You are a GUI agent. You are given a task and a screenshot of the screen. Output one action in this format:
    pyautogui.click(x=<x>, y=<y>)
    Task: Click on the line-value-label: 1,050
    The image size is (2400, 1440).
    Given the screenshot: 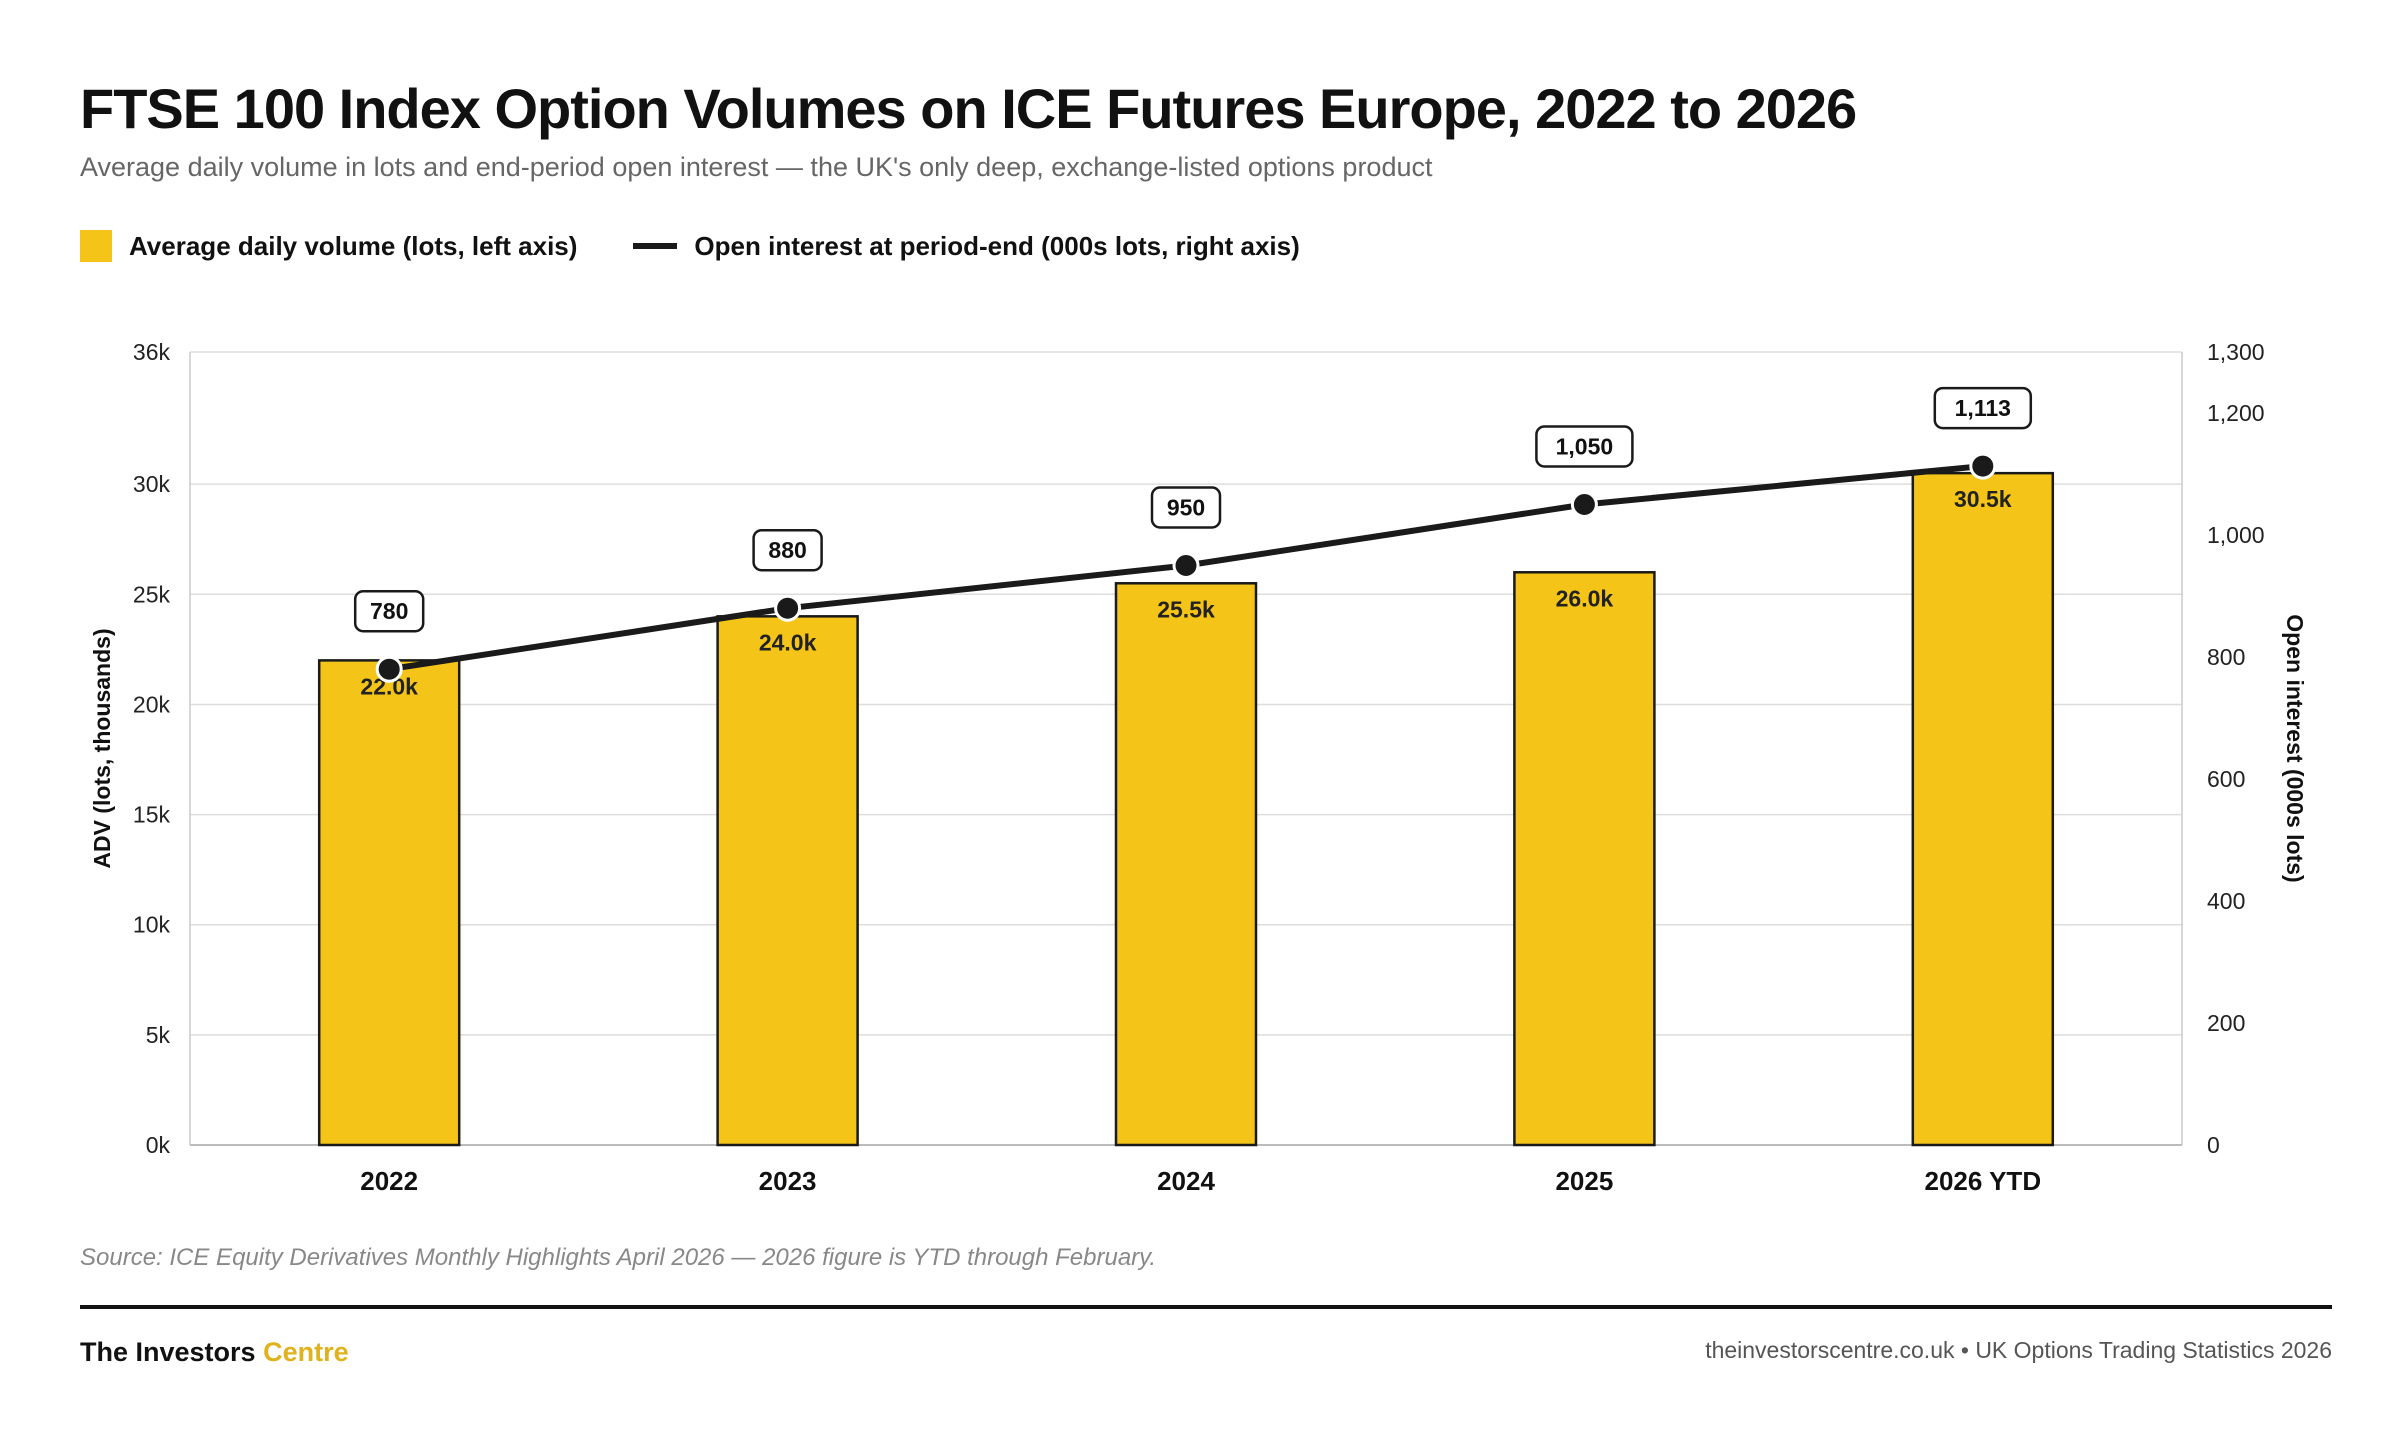 What is the action you would take?
    pyautogui.click(x=1585, y=447)
    